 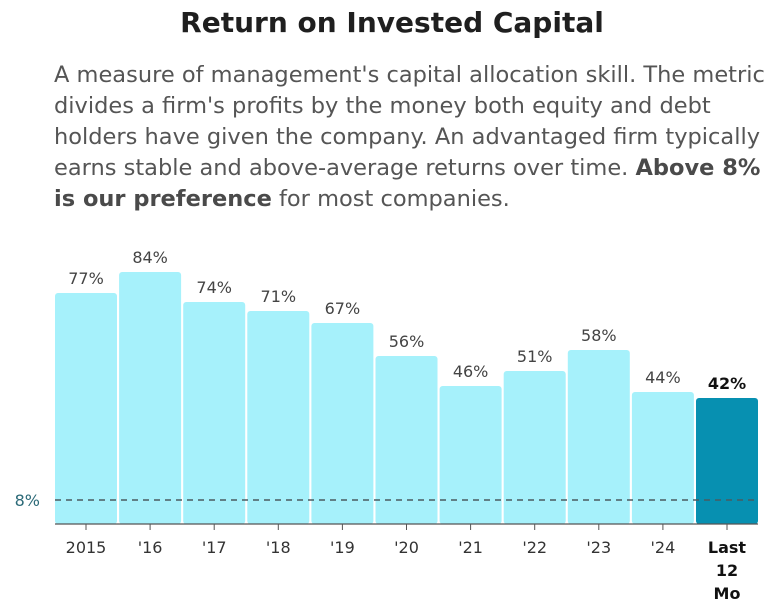 What do you see at coordinates (406, 547) in the screenshot?
I see `x-tick-label-5: '20` at bounding box center [406, 547].